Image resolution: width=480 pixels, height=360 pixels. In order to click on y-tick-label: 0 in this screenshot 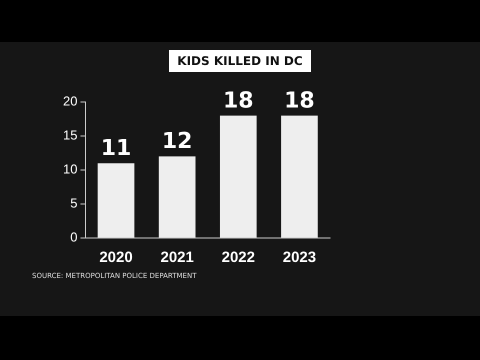, I will do `click(74, 237)`.